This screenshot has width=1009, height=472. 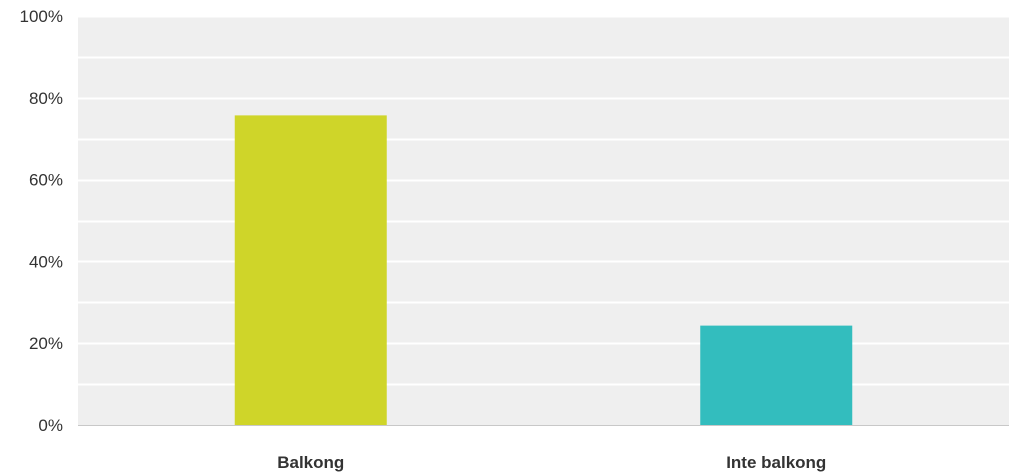 I want to click on y-tick-label: 20%, so click(x=46, y=343).